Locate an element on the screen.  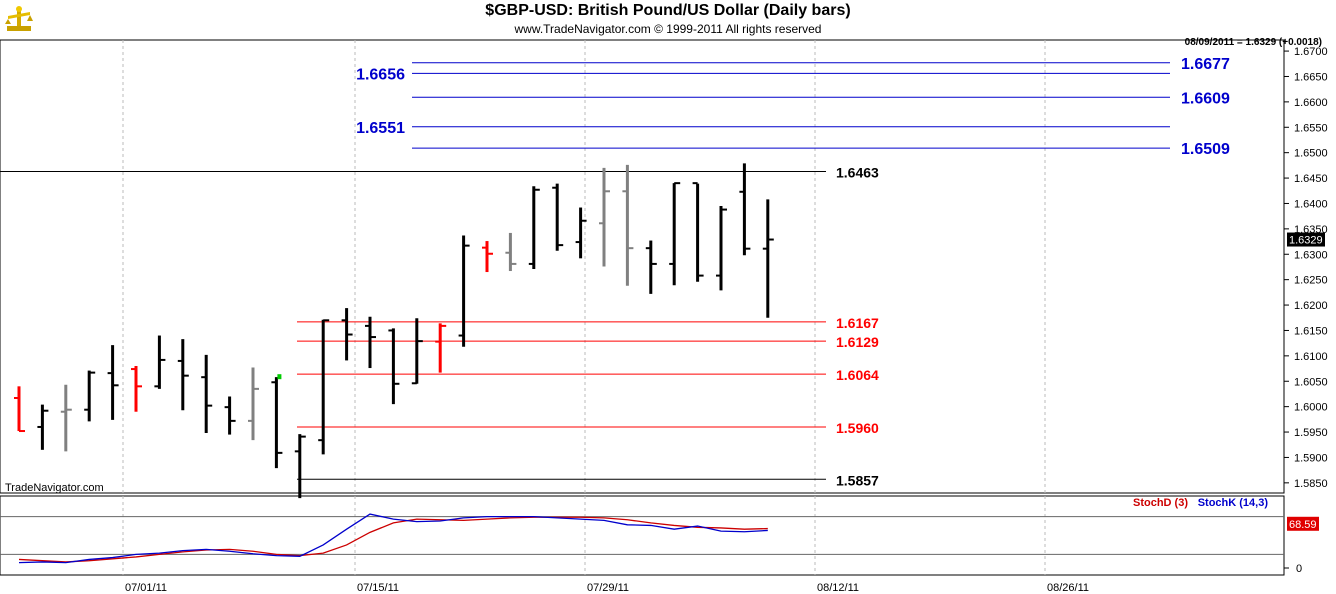
level-label: 1.5960 is located at coordinates (857, 428).